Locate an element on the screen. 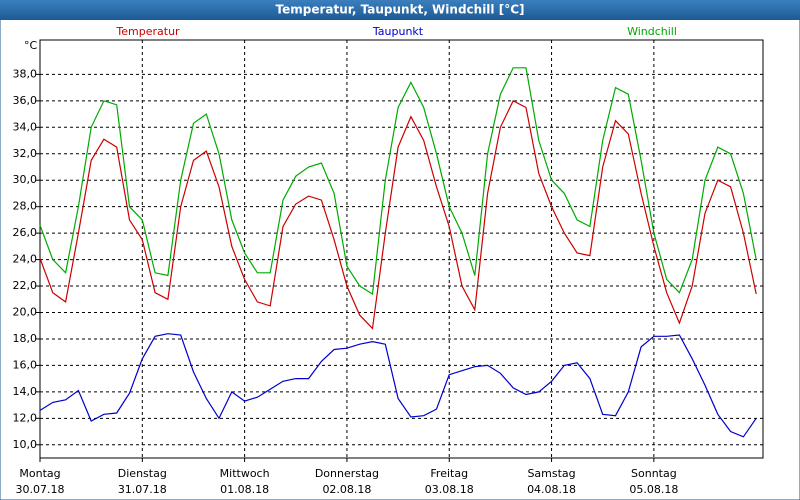  x-tick-date: 01.08.18 is located at coordinates (244, 489).